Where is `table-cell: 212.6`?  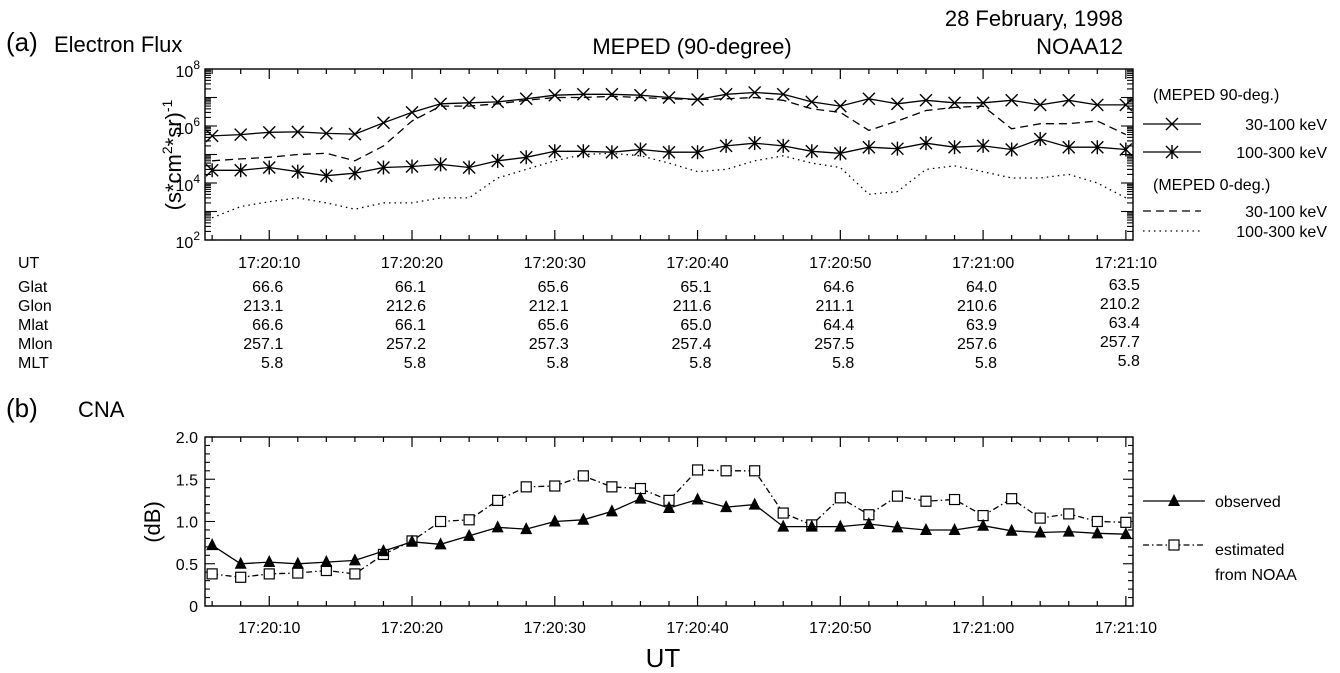
table-cell: 212.6 is located at coordinates (406, 306).